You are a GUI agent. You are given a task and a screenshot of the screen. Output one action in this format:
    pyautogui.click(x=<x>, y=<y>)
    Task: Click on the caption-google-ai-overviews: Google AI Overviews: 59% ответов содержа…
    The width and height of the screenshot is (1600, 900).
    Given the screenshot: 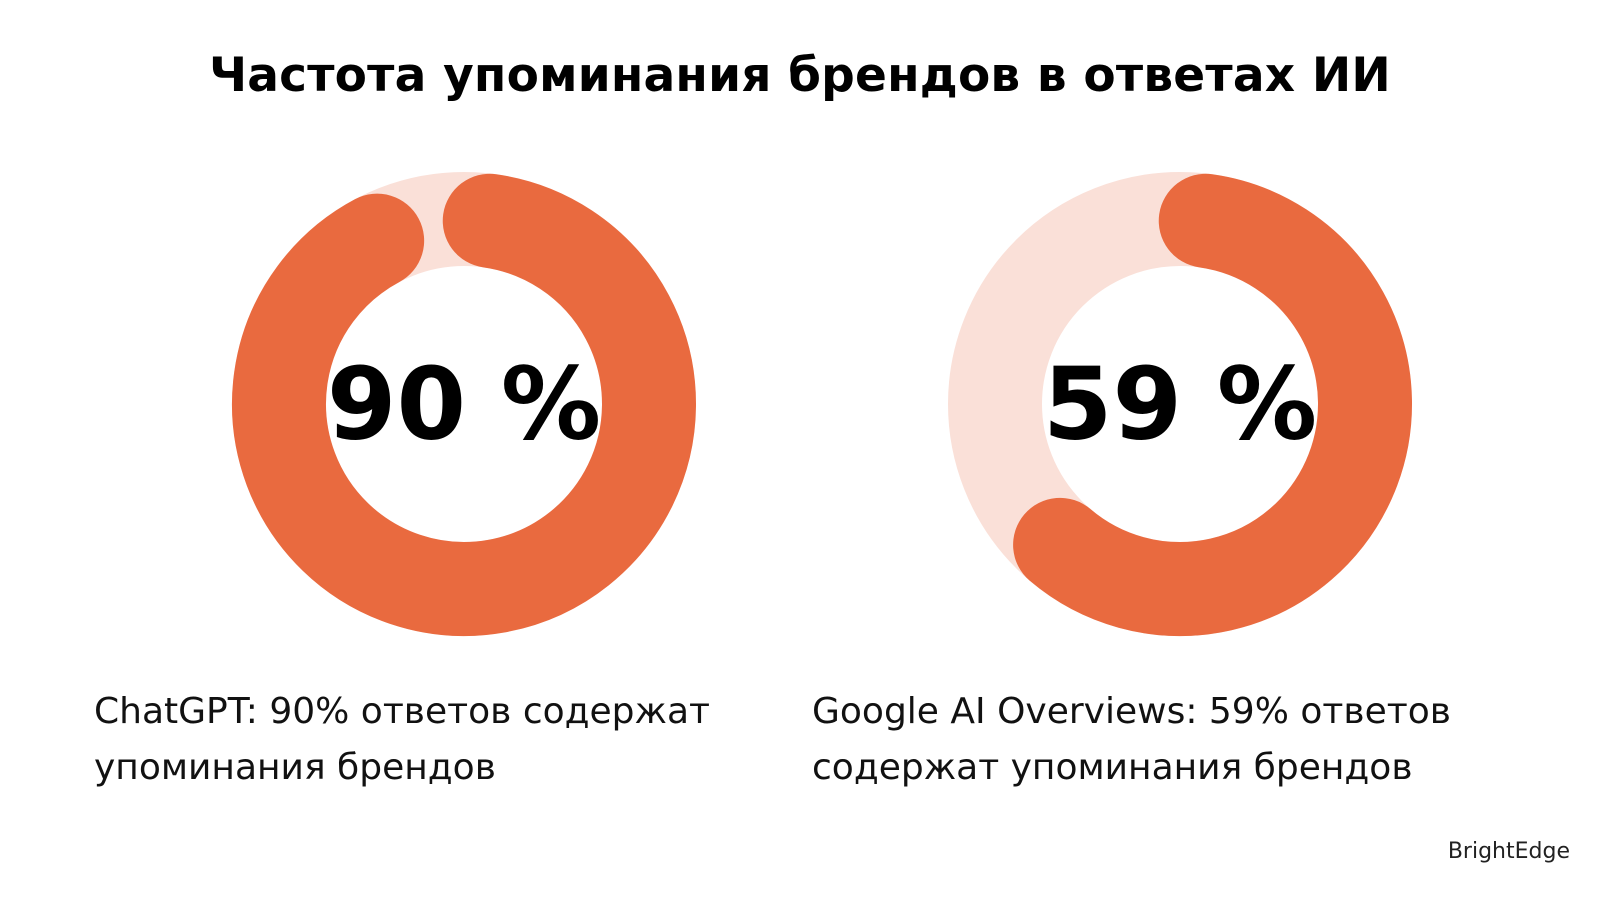 What is the action you would take?
    pyautogui.click(x=1152, y=740)
    